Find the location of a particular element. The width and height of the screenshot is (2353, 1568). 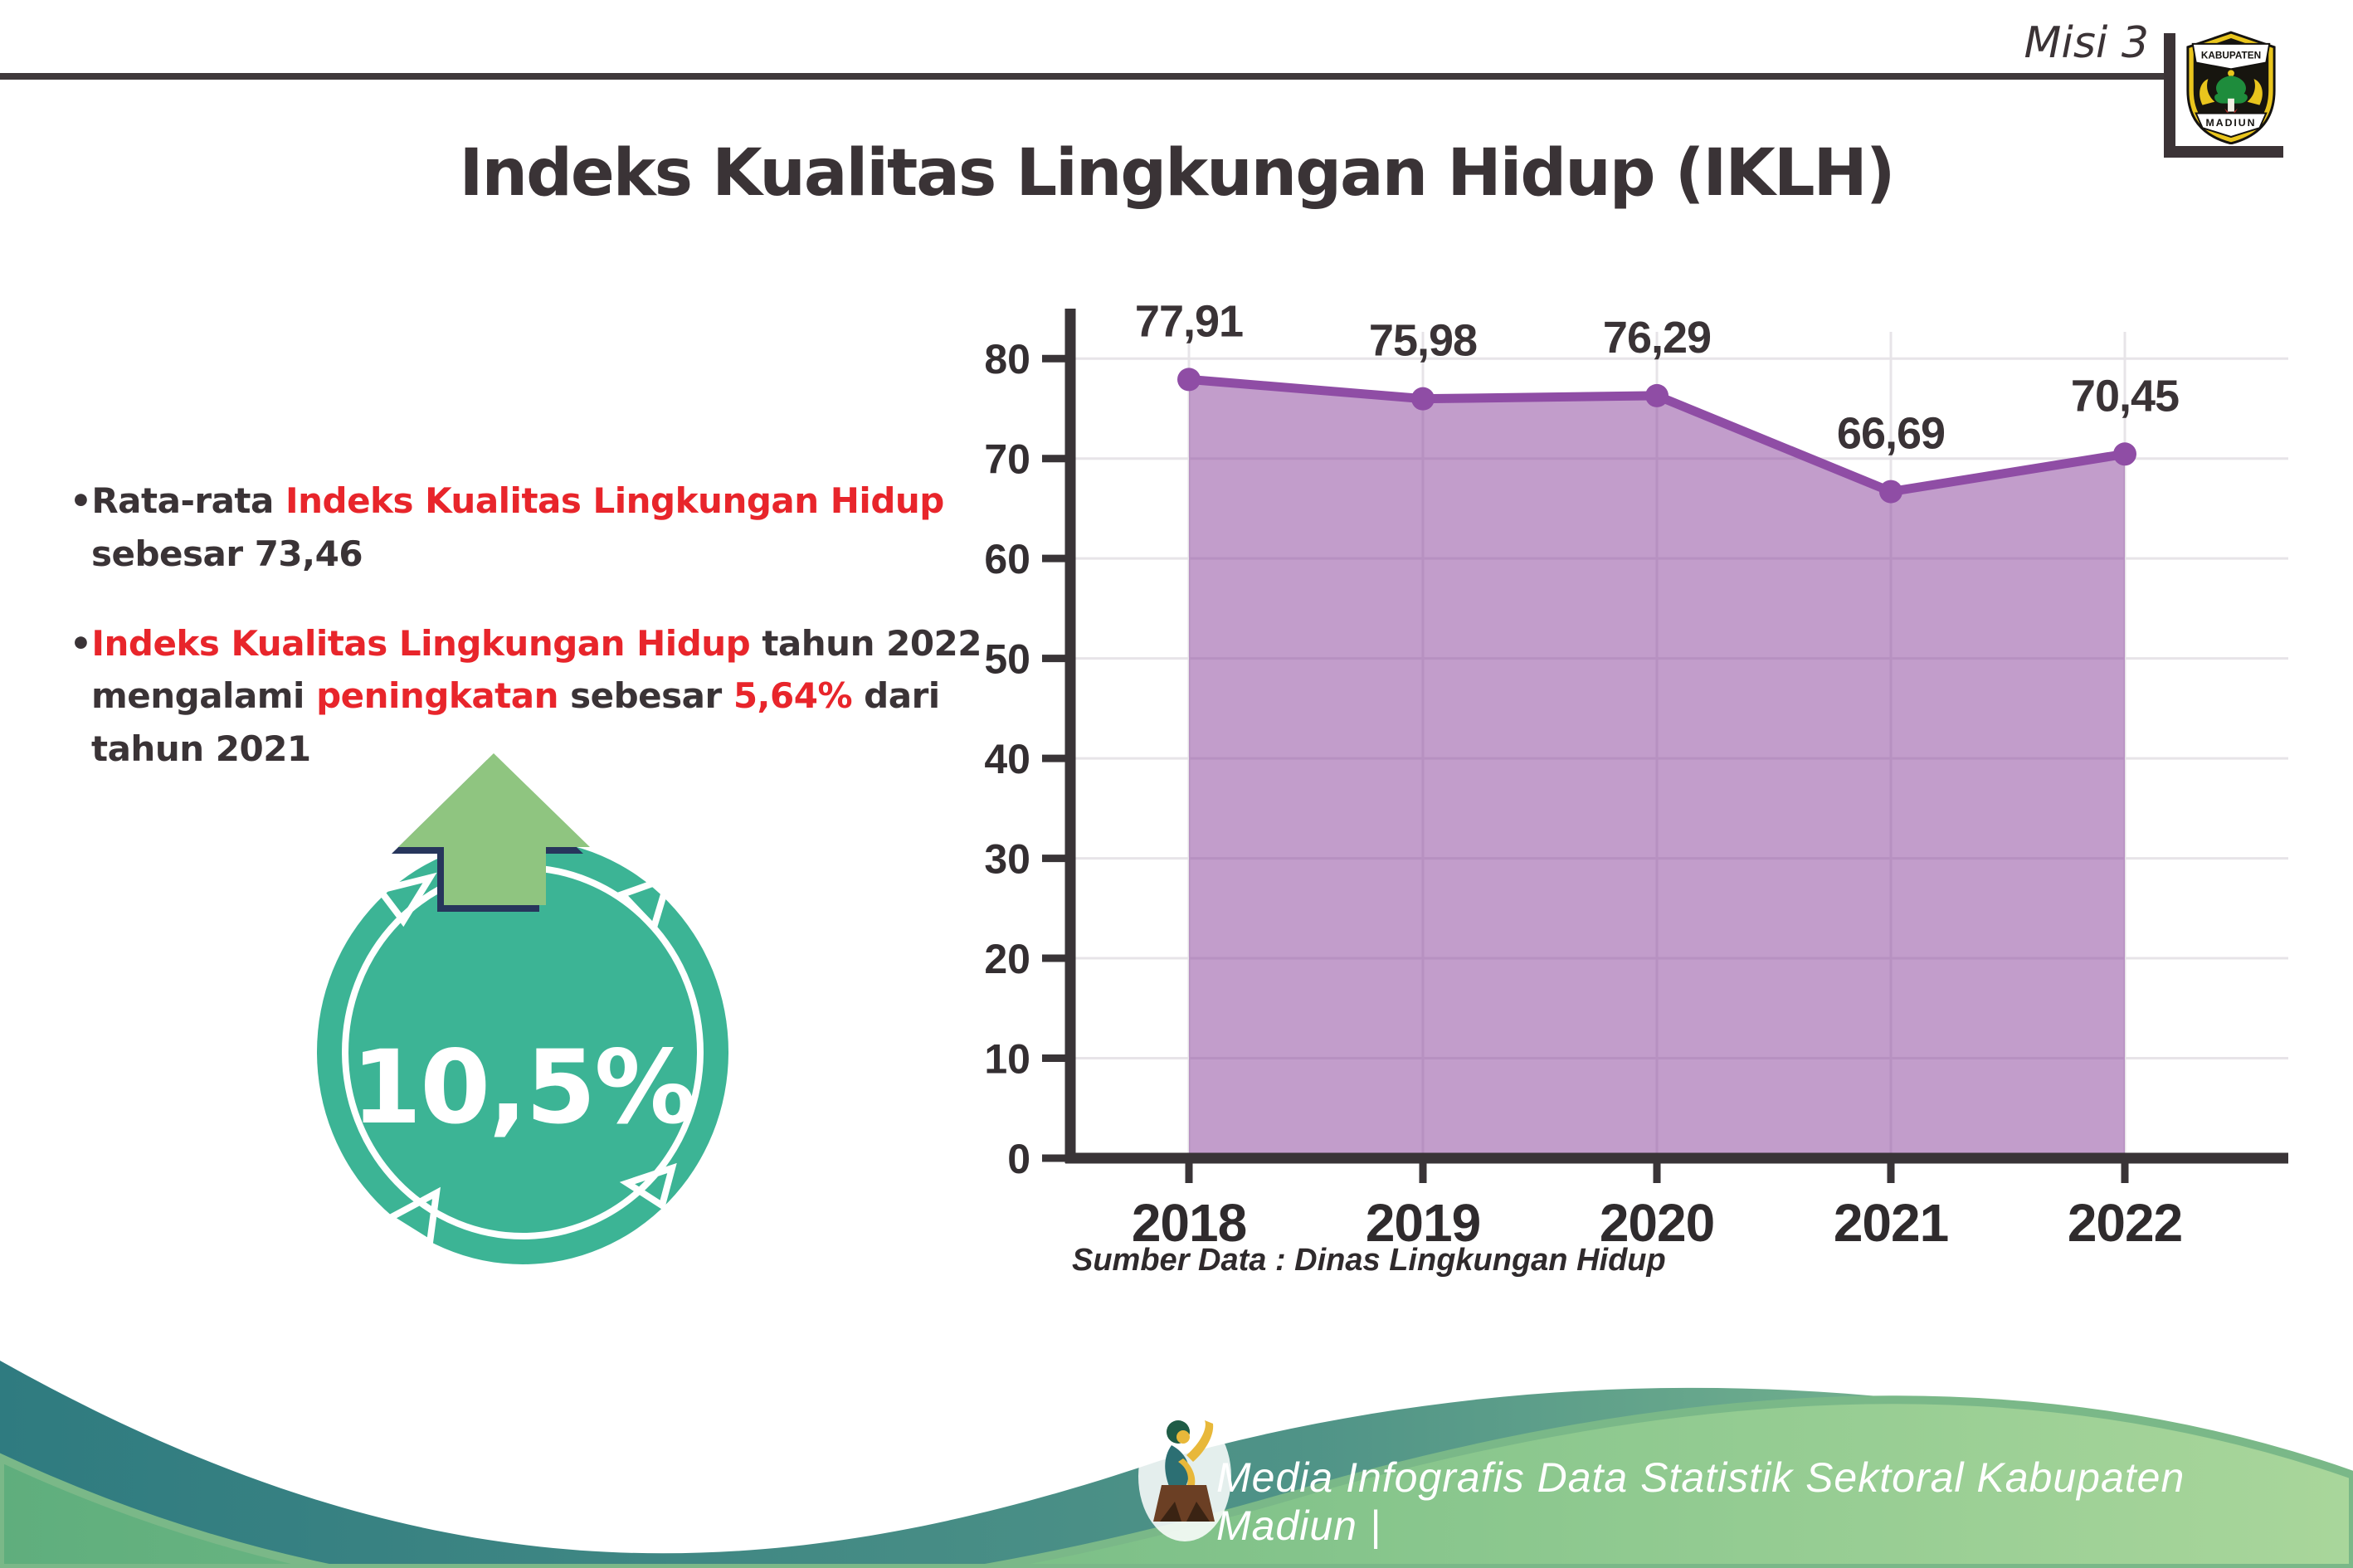

logo-tree is located at coordinates (2231, 89).